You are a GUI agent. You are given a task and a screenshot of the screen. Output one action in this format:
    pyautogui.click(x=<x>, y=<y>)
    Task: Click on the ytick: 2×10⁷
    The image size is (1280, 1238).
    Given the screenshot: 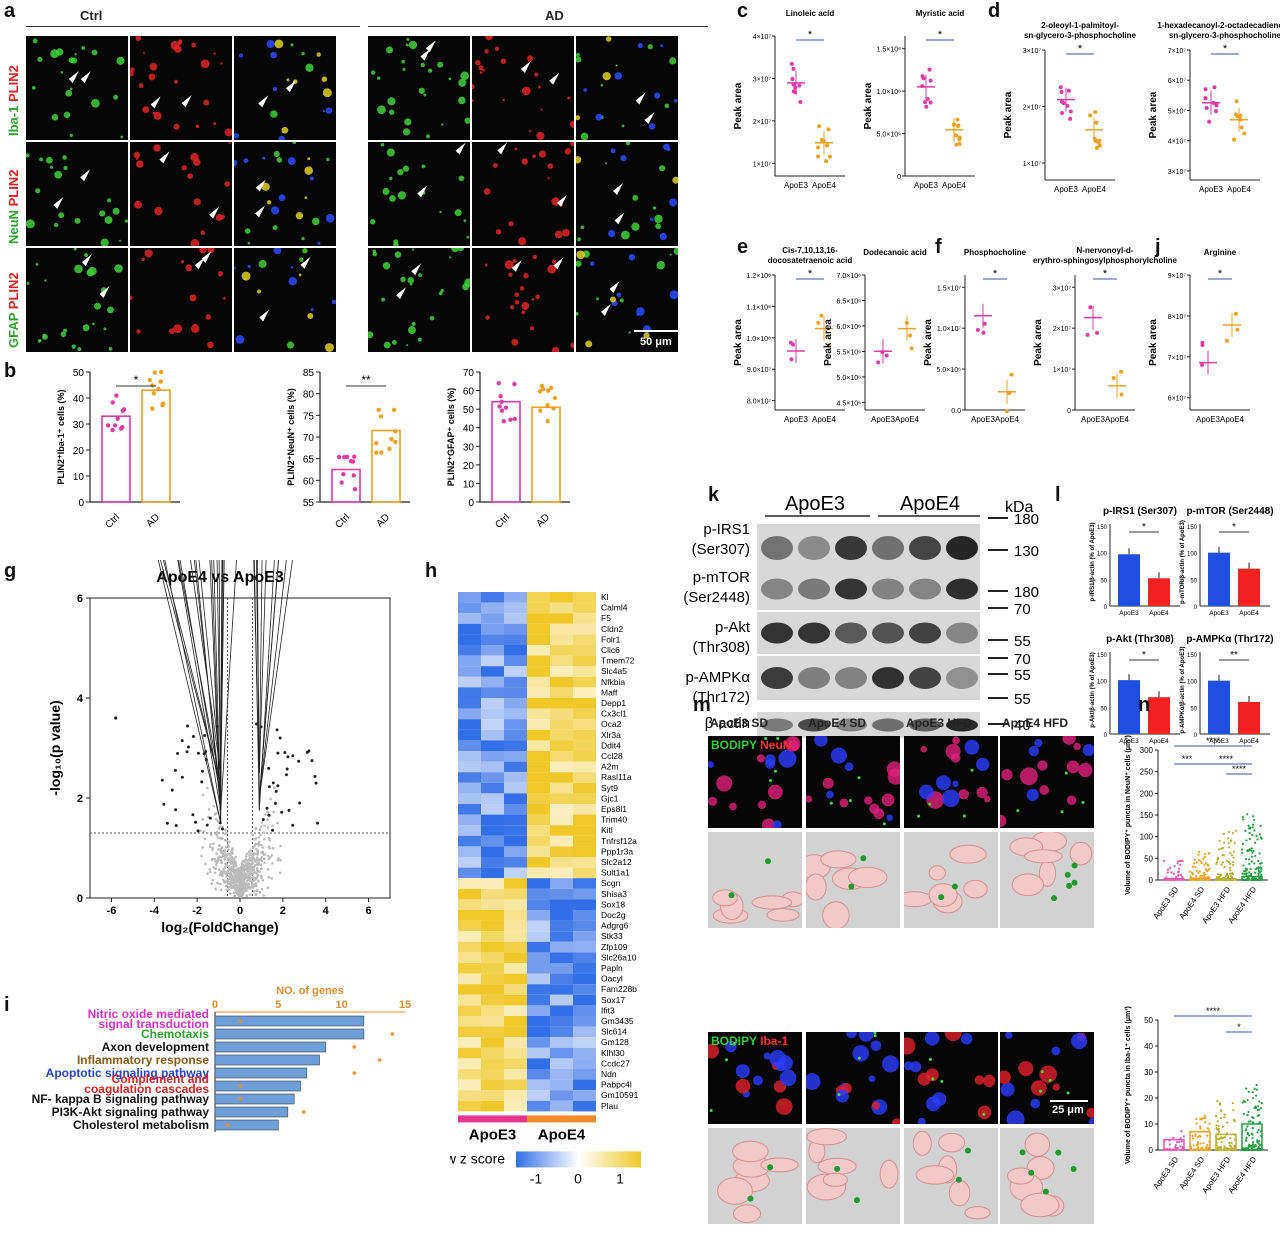 What is the action you would take?
    pyautogui.click(x=762, y=122)
    